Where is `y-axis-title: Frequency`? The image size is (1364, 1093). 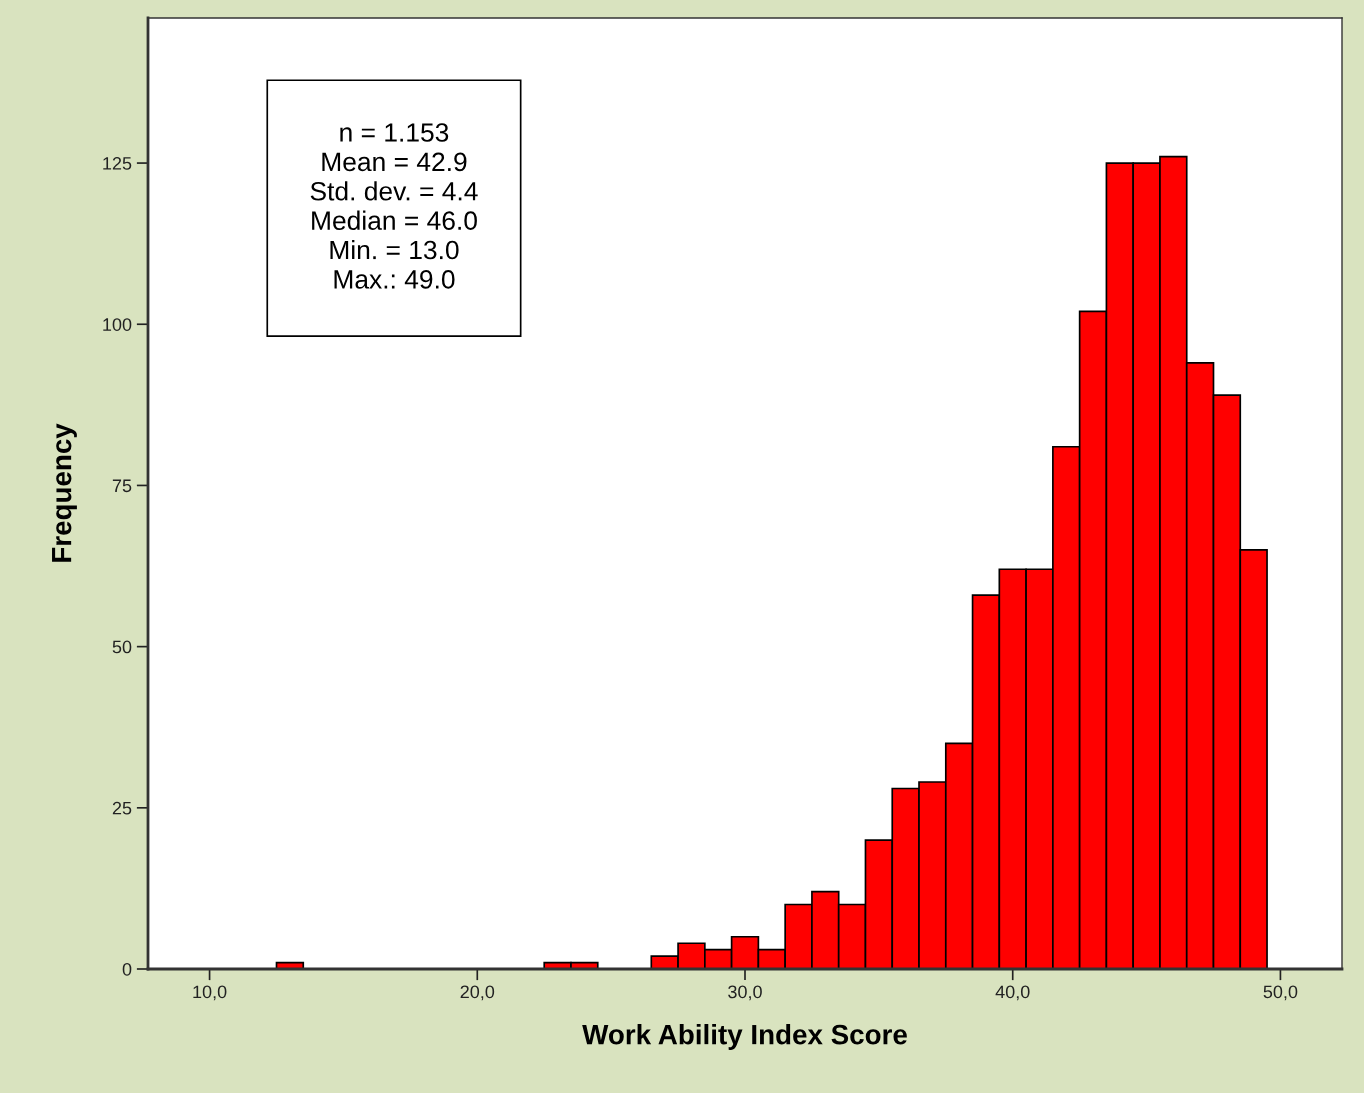 y-axis-title: Frequency is located at coordinates (64, 492).